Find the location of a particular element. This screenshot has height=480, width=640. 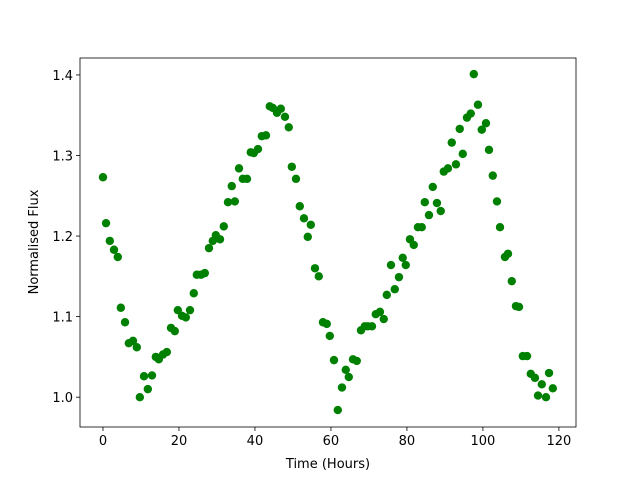

x-tick-label: 40 is located at coordinates (255, 441).